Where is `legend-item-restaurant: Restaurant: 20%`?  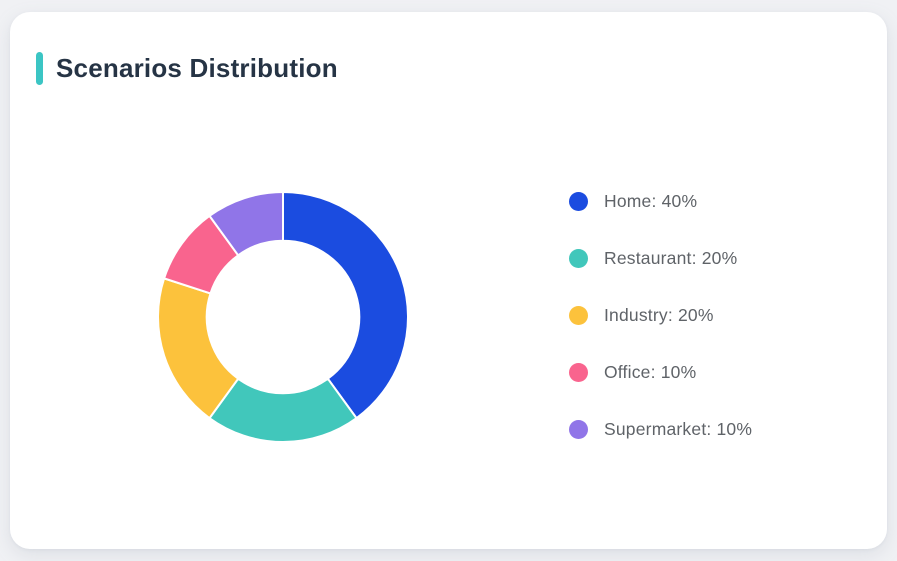 legend-item-restaurant: Restaurant: 20% is located at coordinates (660, 258).